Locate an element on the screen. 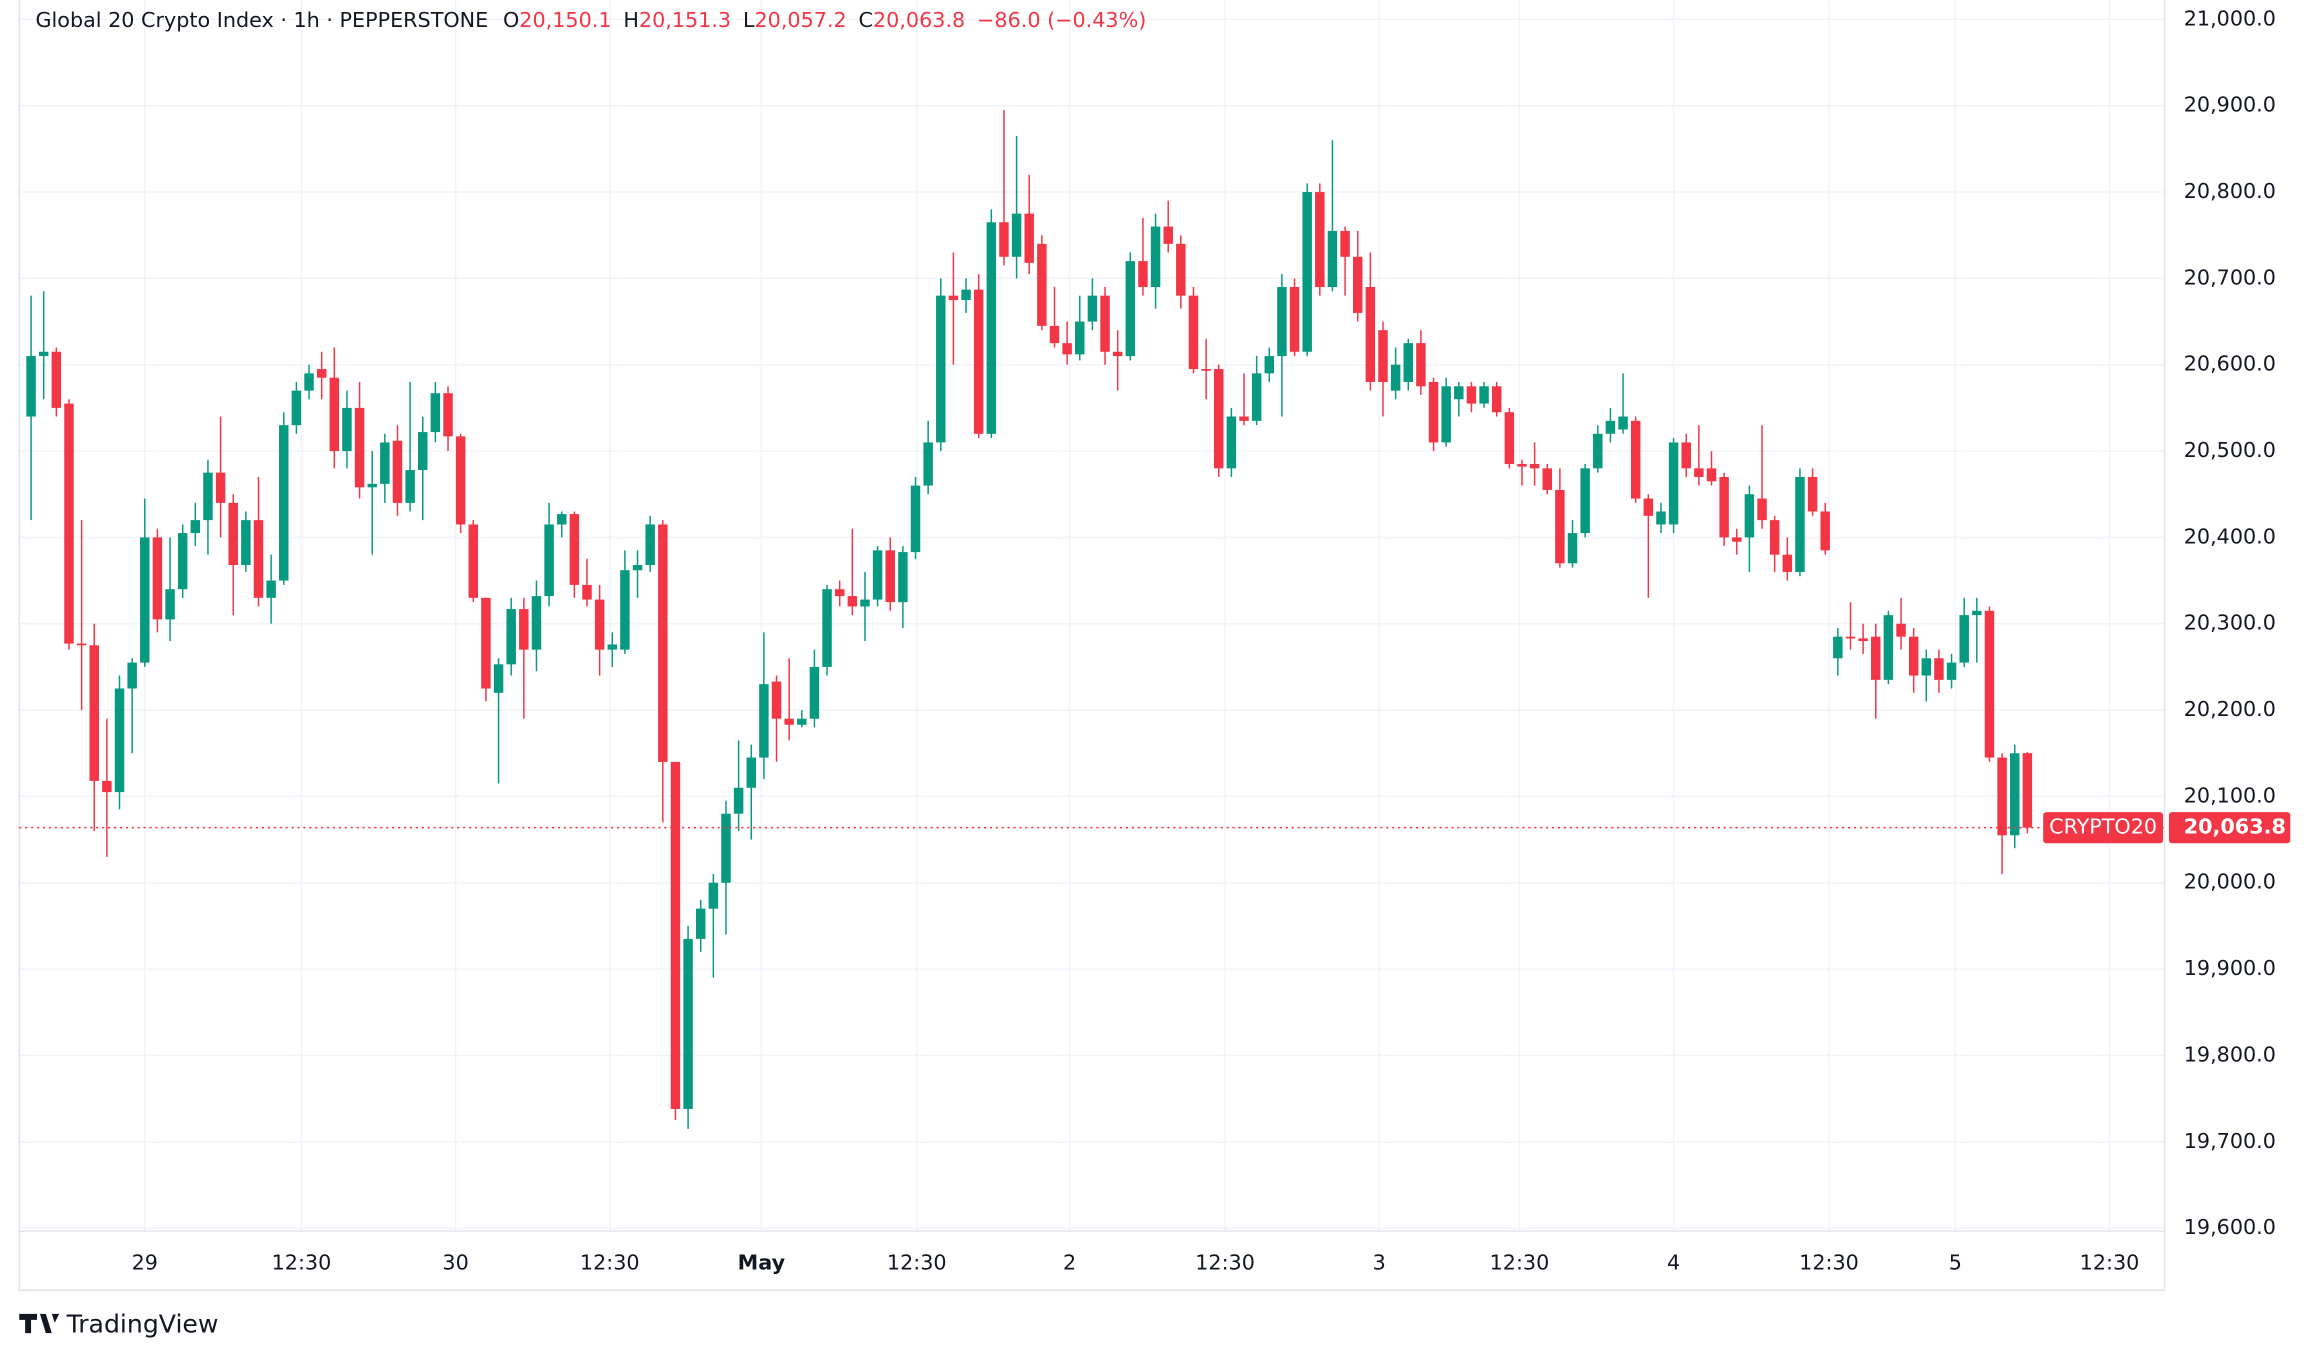 The width and height of the screenshot is (2308, 1354). legend-value: 20,150.1 is located at coordinates (565, 20).